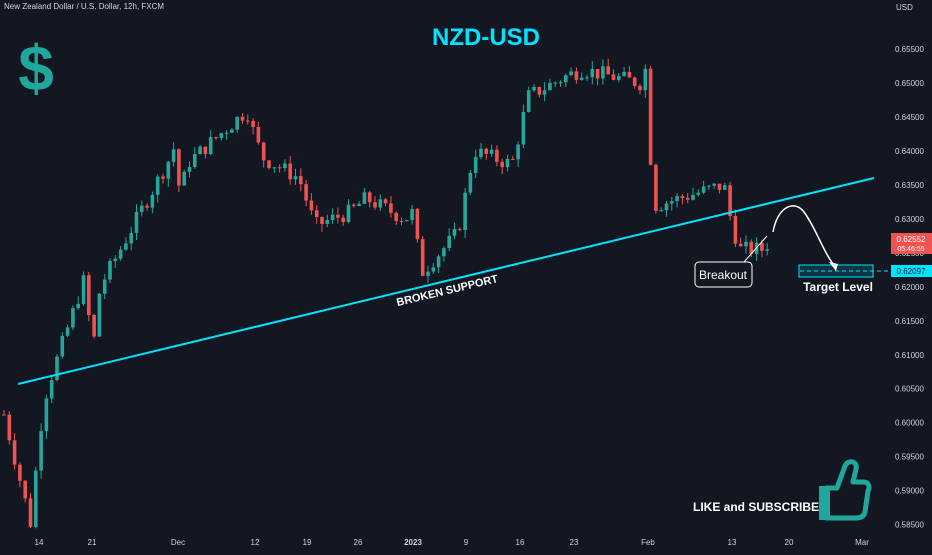 The height and width of the screenshot is (555, 932). Describe the element at coordinates (909, 389) in the screenshot. I see `y-tick-label: 0.60500` at that location.